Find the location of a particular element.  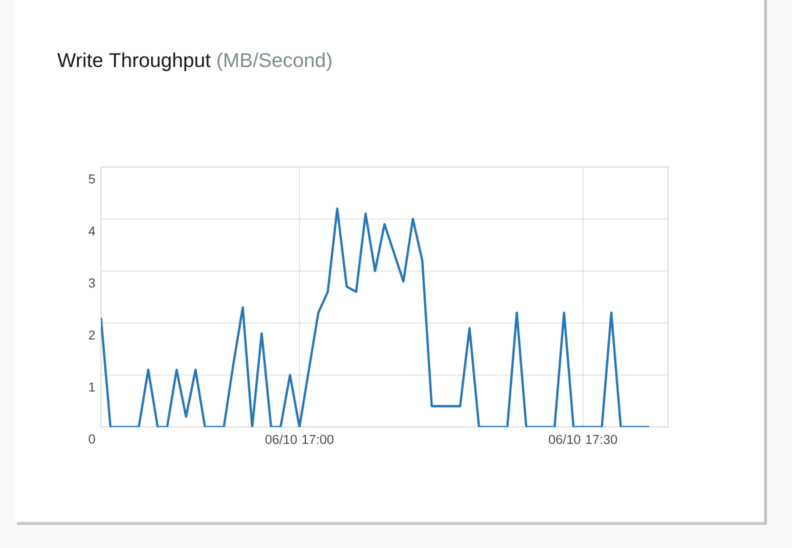

x-tick-label: 06/10 17:30 is located at coordinates (583, 439).